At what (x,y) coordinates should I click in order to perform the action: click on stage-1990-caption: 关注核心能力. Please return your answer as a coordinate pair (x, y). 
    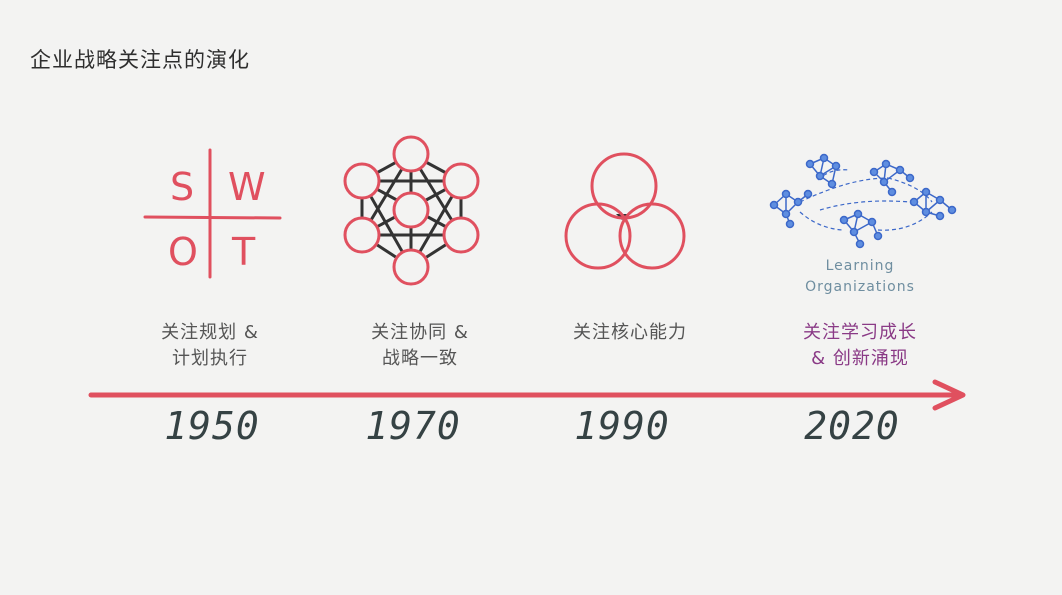
    Looking at the image, I should click on (630, 333).